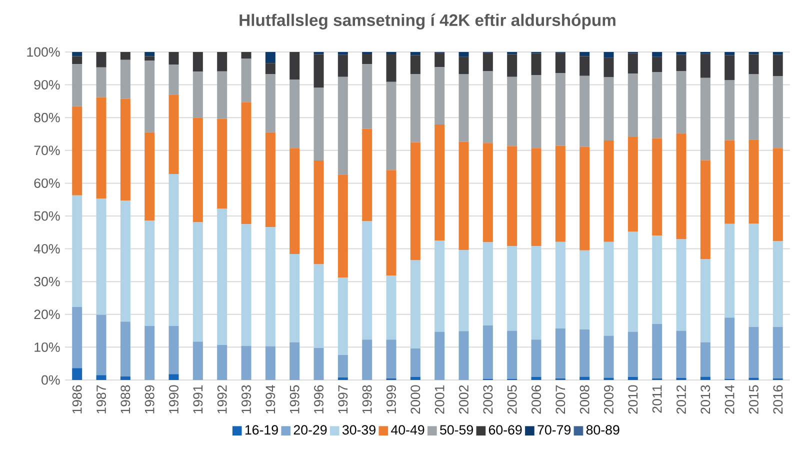 The width and height of the screenshot is (800, 470). I want to click on x-tick-label: 1999, so click(391, 399).